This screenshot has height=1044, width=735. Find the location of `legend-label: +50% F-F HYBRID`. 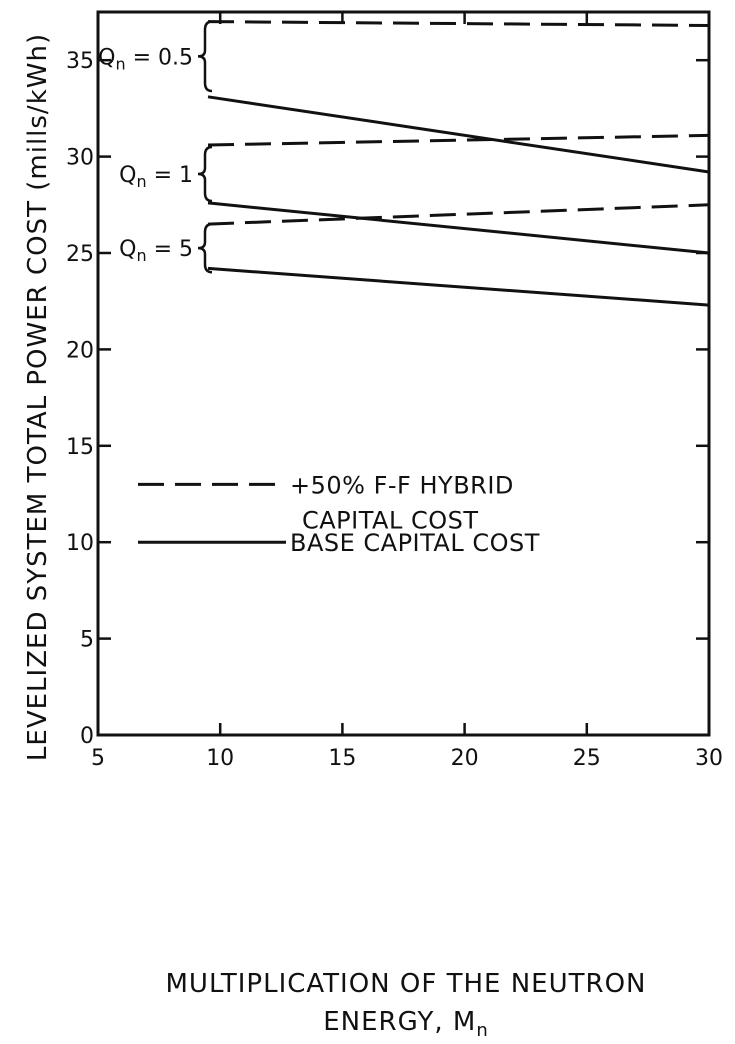

legend-label: +50% F-F HYBRID is located at coordinates (402, 485).